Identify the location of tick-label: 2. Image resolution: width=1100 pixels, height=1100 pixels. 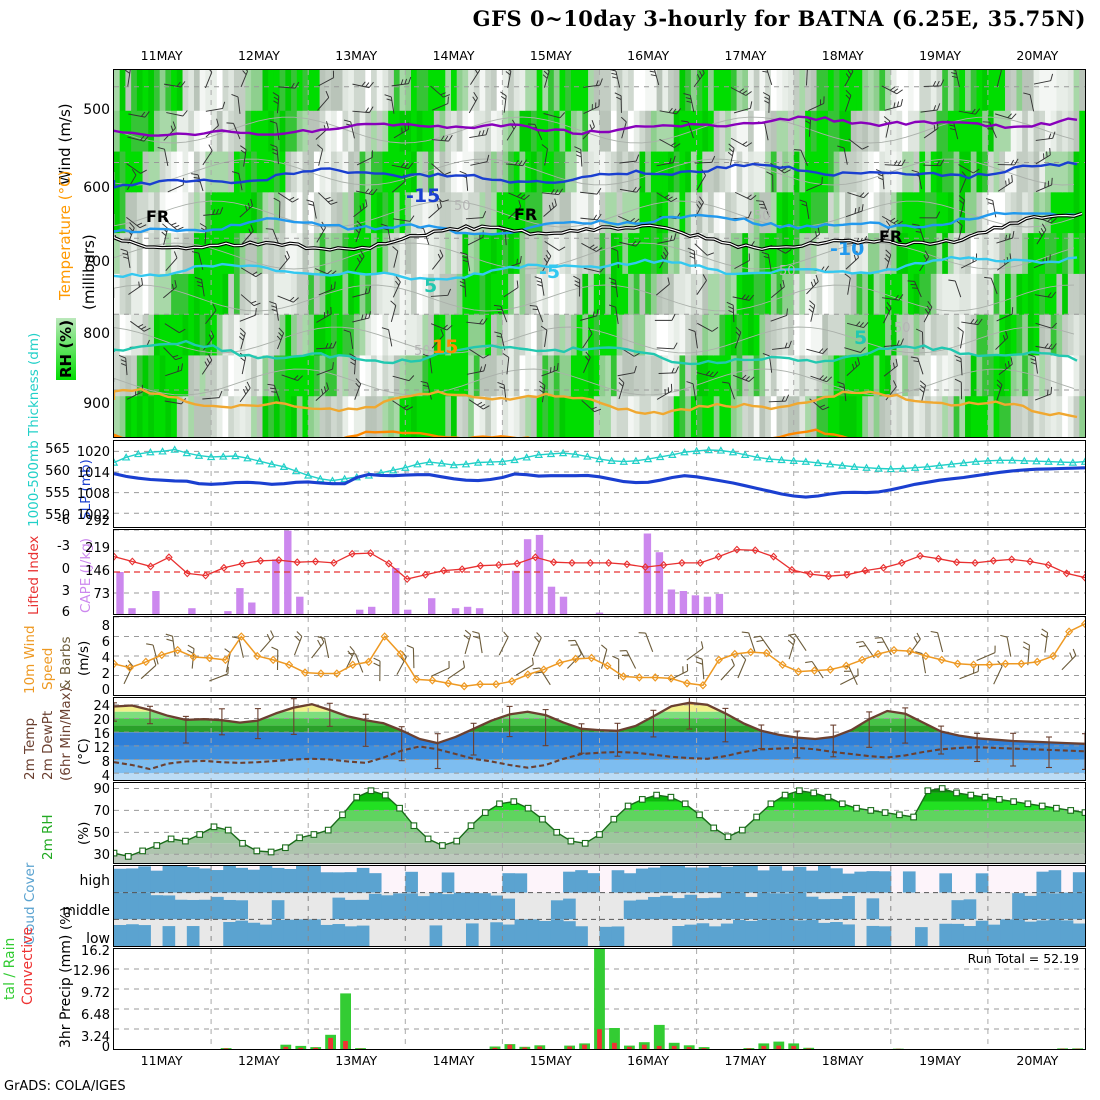
(105, 674).